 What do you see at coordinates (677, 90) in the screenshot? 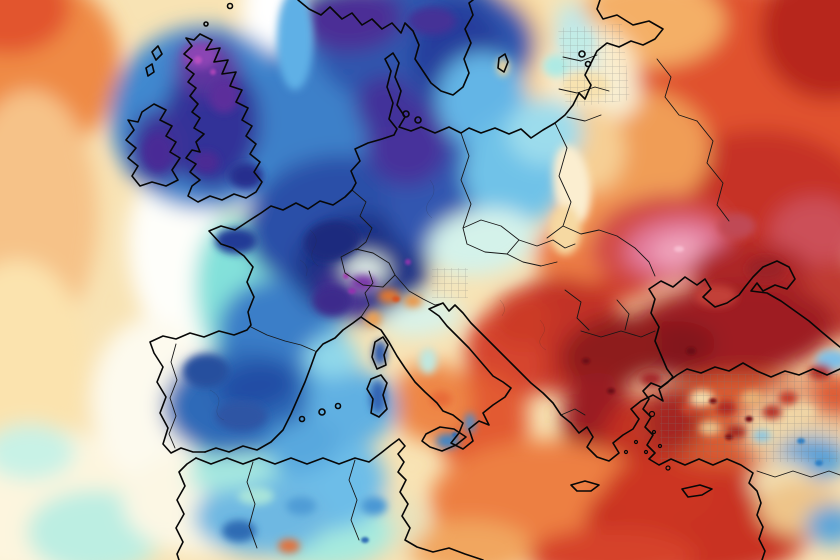
I see `border-belarus-russia` at bounding box center [677, 90].